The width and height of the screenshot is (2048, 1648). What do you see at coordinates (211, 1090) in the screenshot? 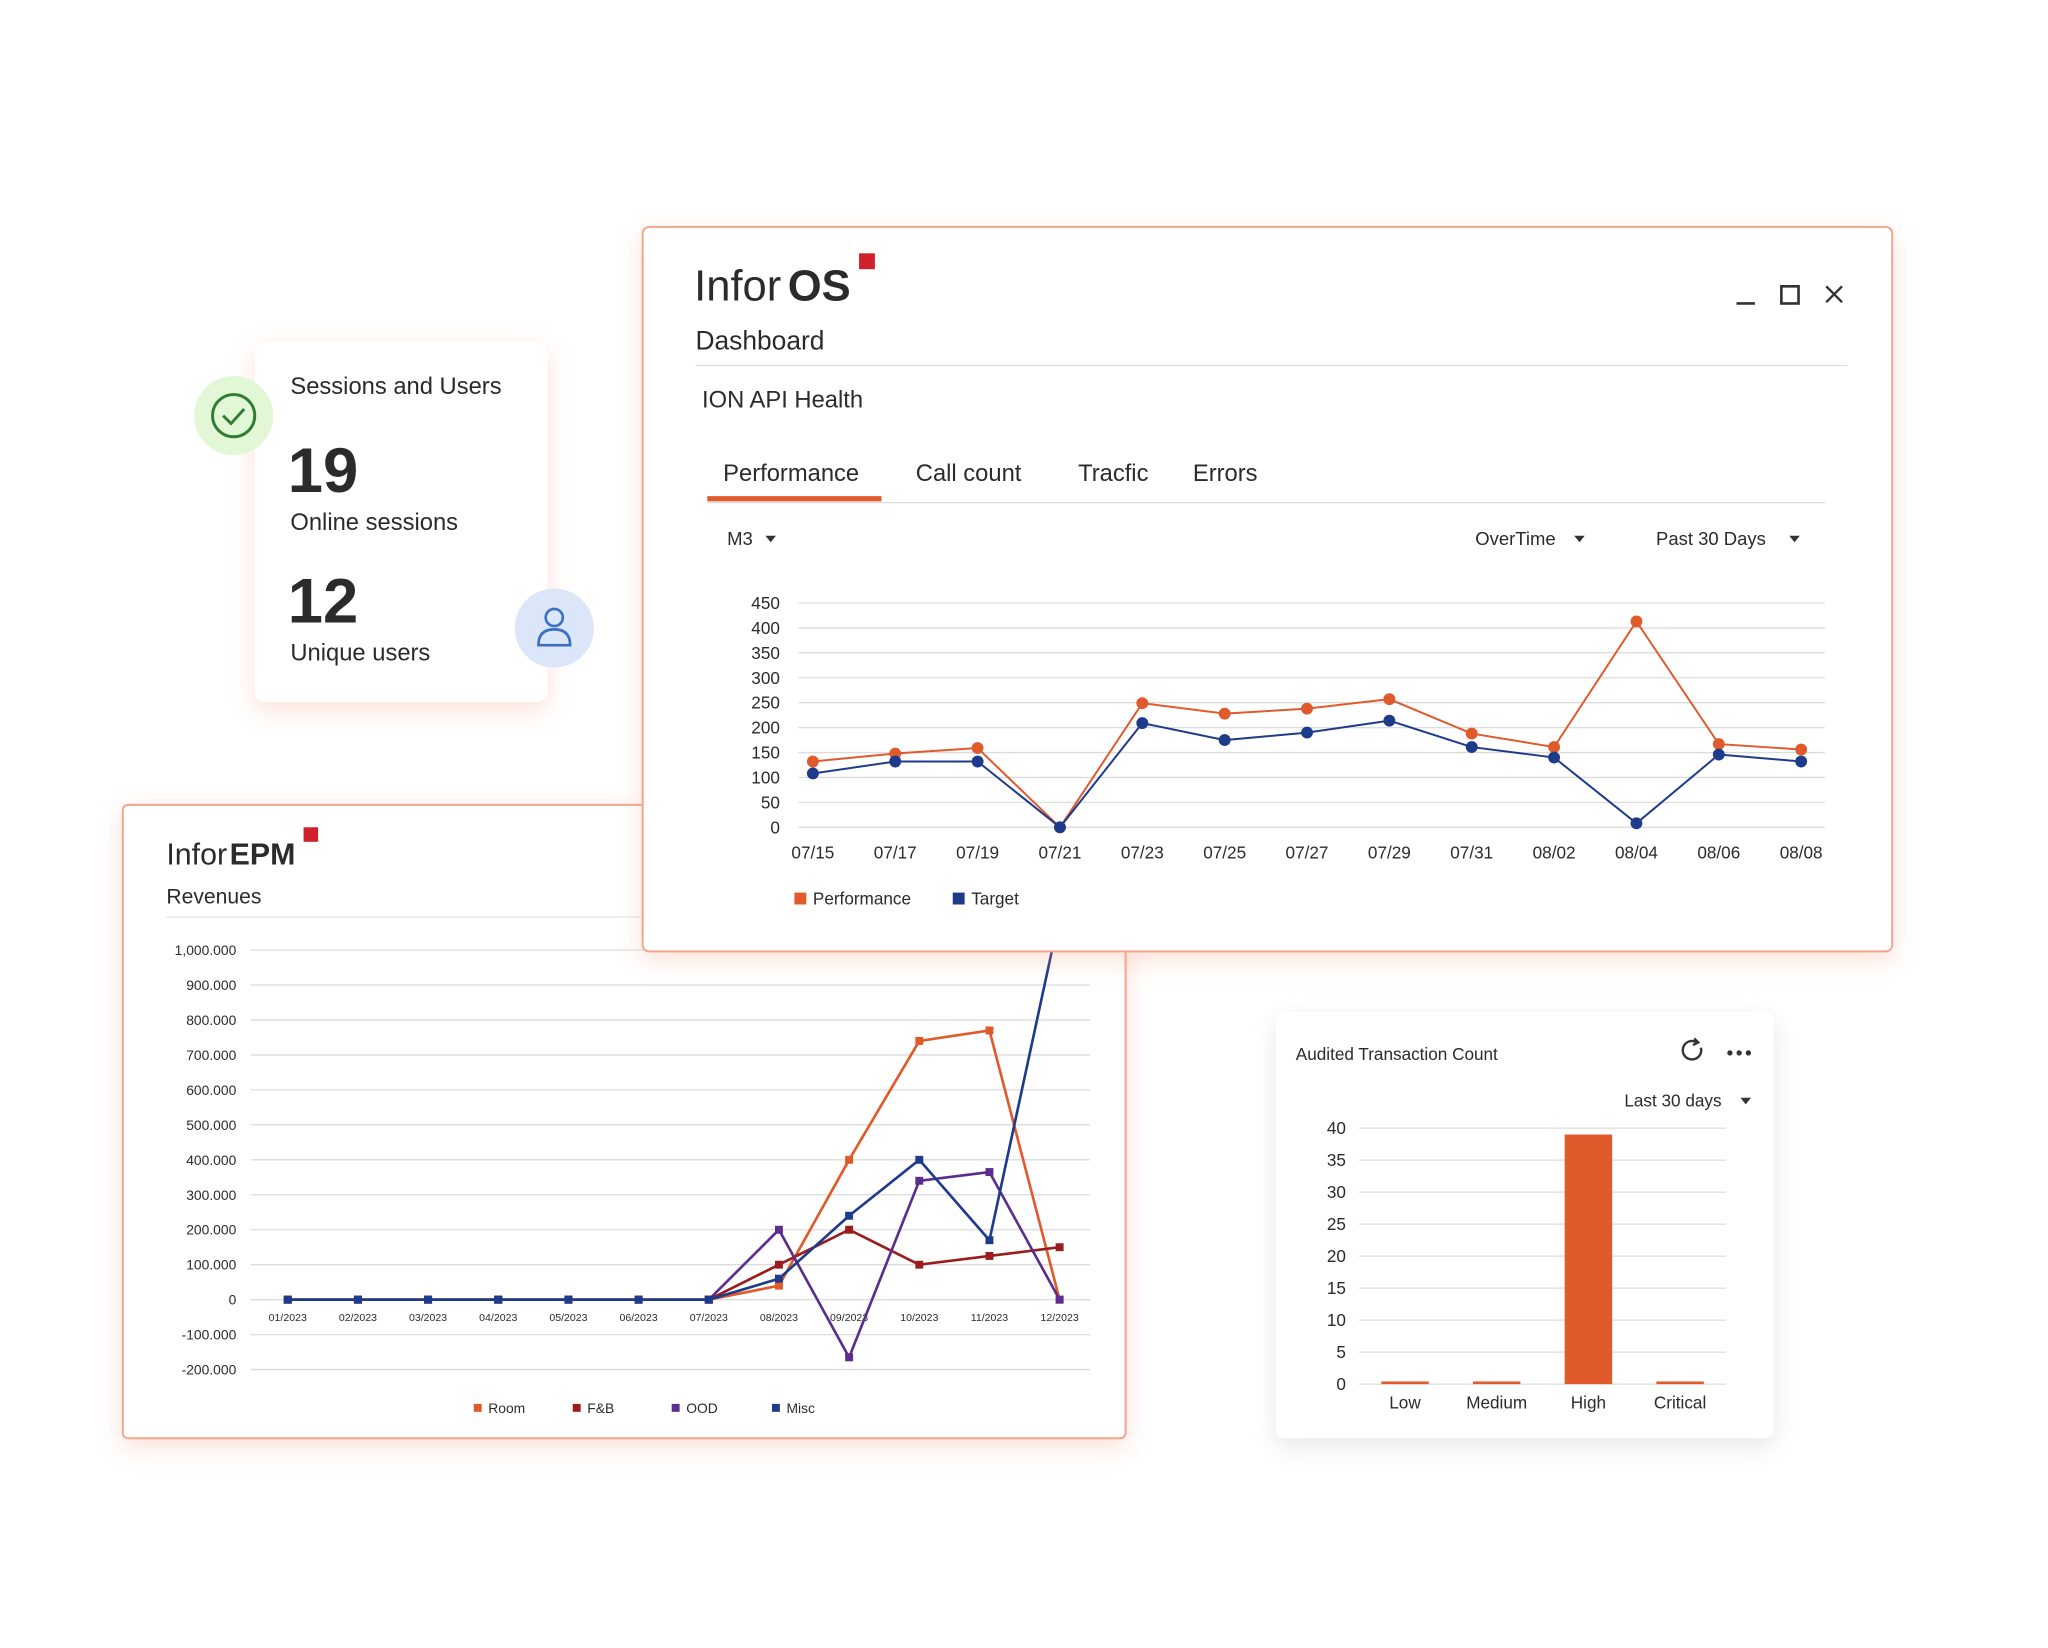
I see `y-tick-label: 600.000` at bounding box center [211, 1090].